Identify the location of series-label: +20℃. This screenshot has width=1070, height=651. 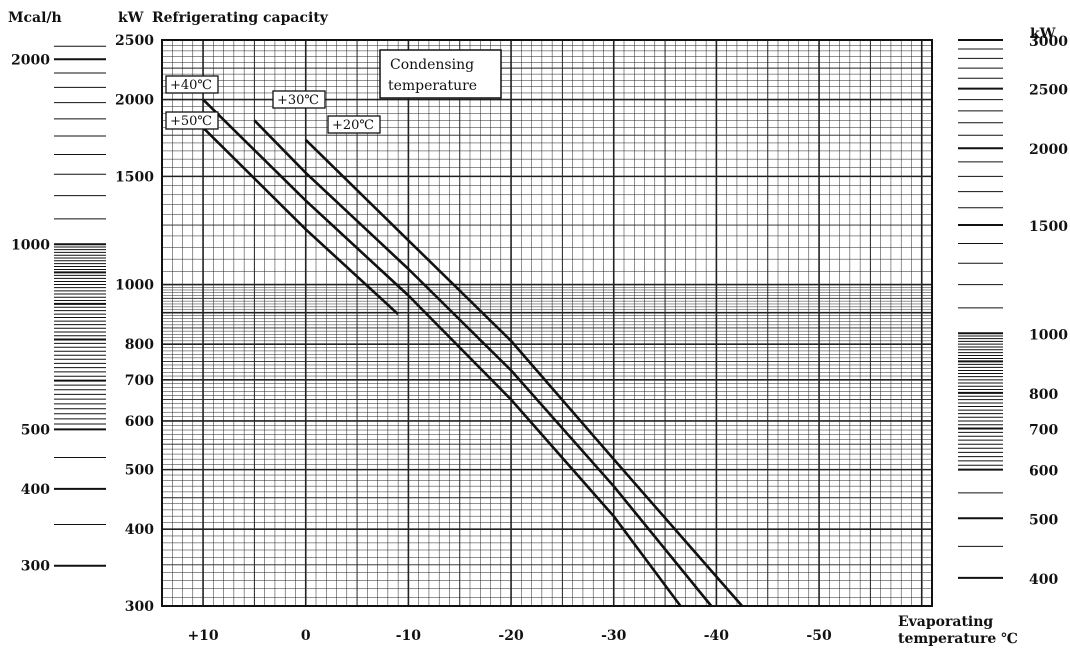
(353, 125).